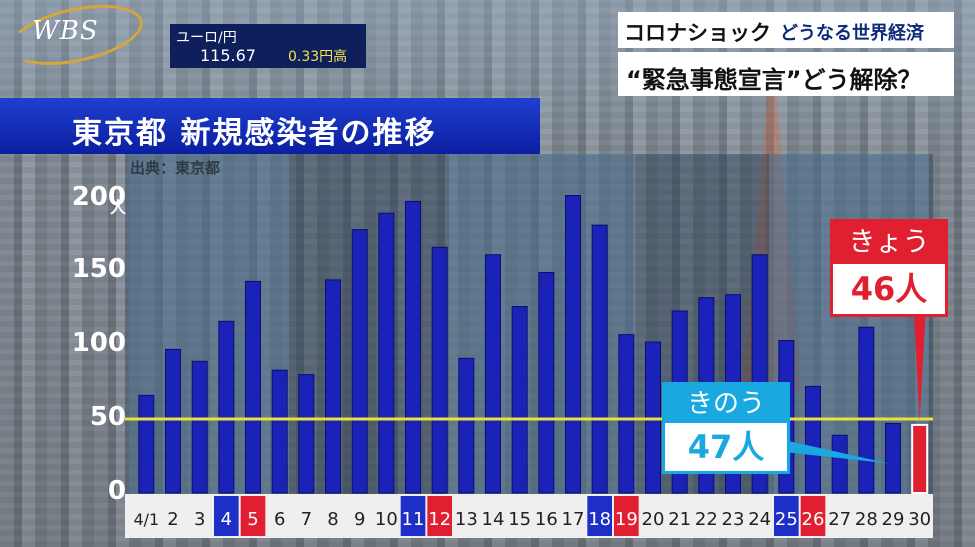 The height and width of the screenshot is (547, 975). What do you see at coordinates (413, 519) in the screenshot?
I see `x-tick-label: 11` at bounding box center [413, 519].